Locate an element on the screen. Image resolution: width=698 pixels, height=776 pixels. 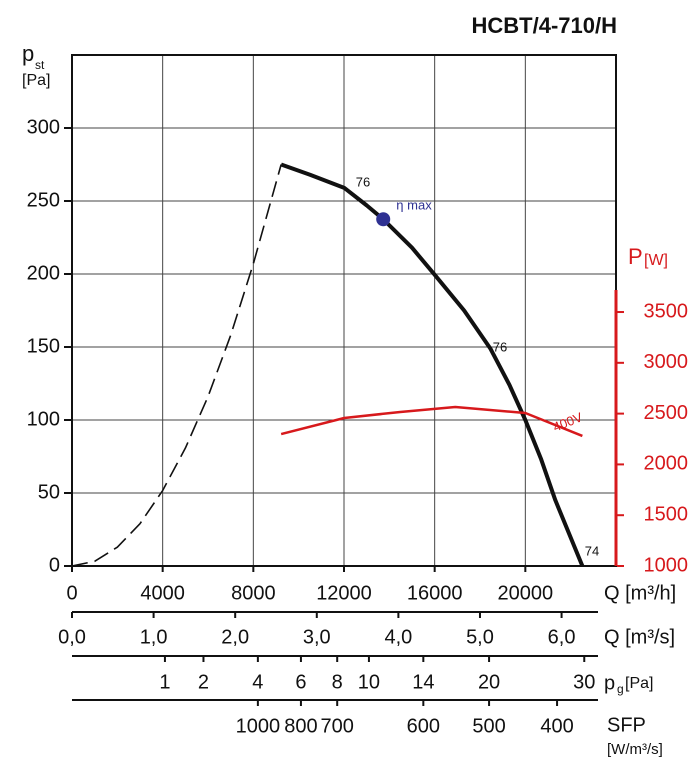
power-curve is located at coordinates (431, 421).